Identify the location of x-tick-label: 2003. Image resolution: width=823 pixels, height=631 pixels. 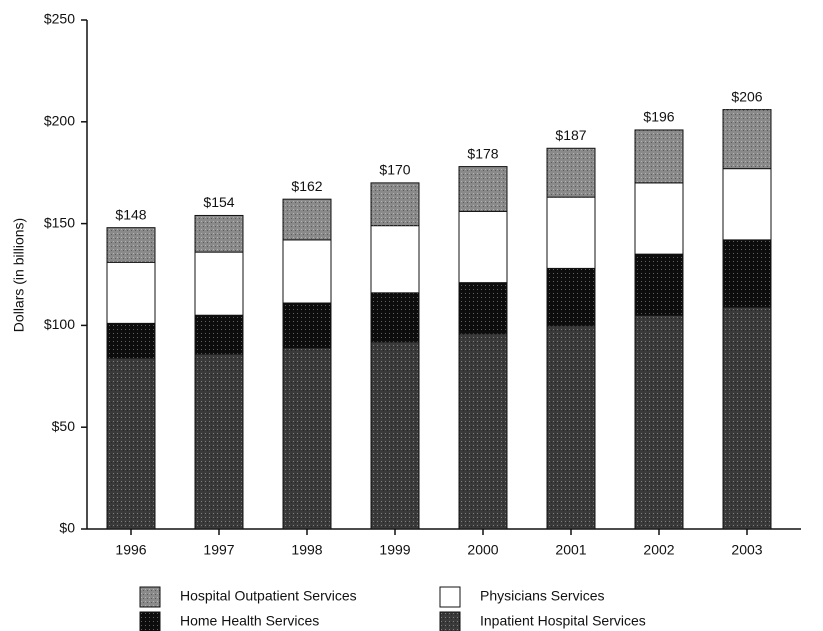
(746, 550).